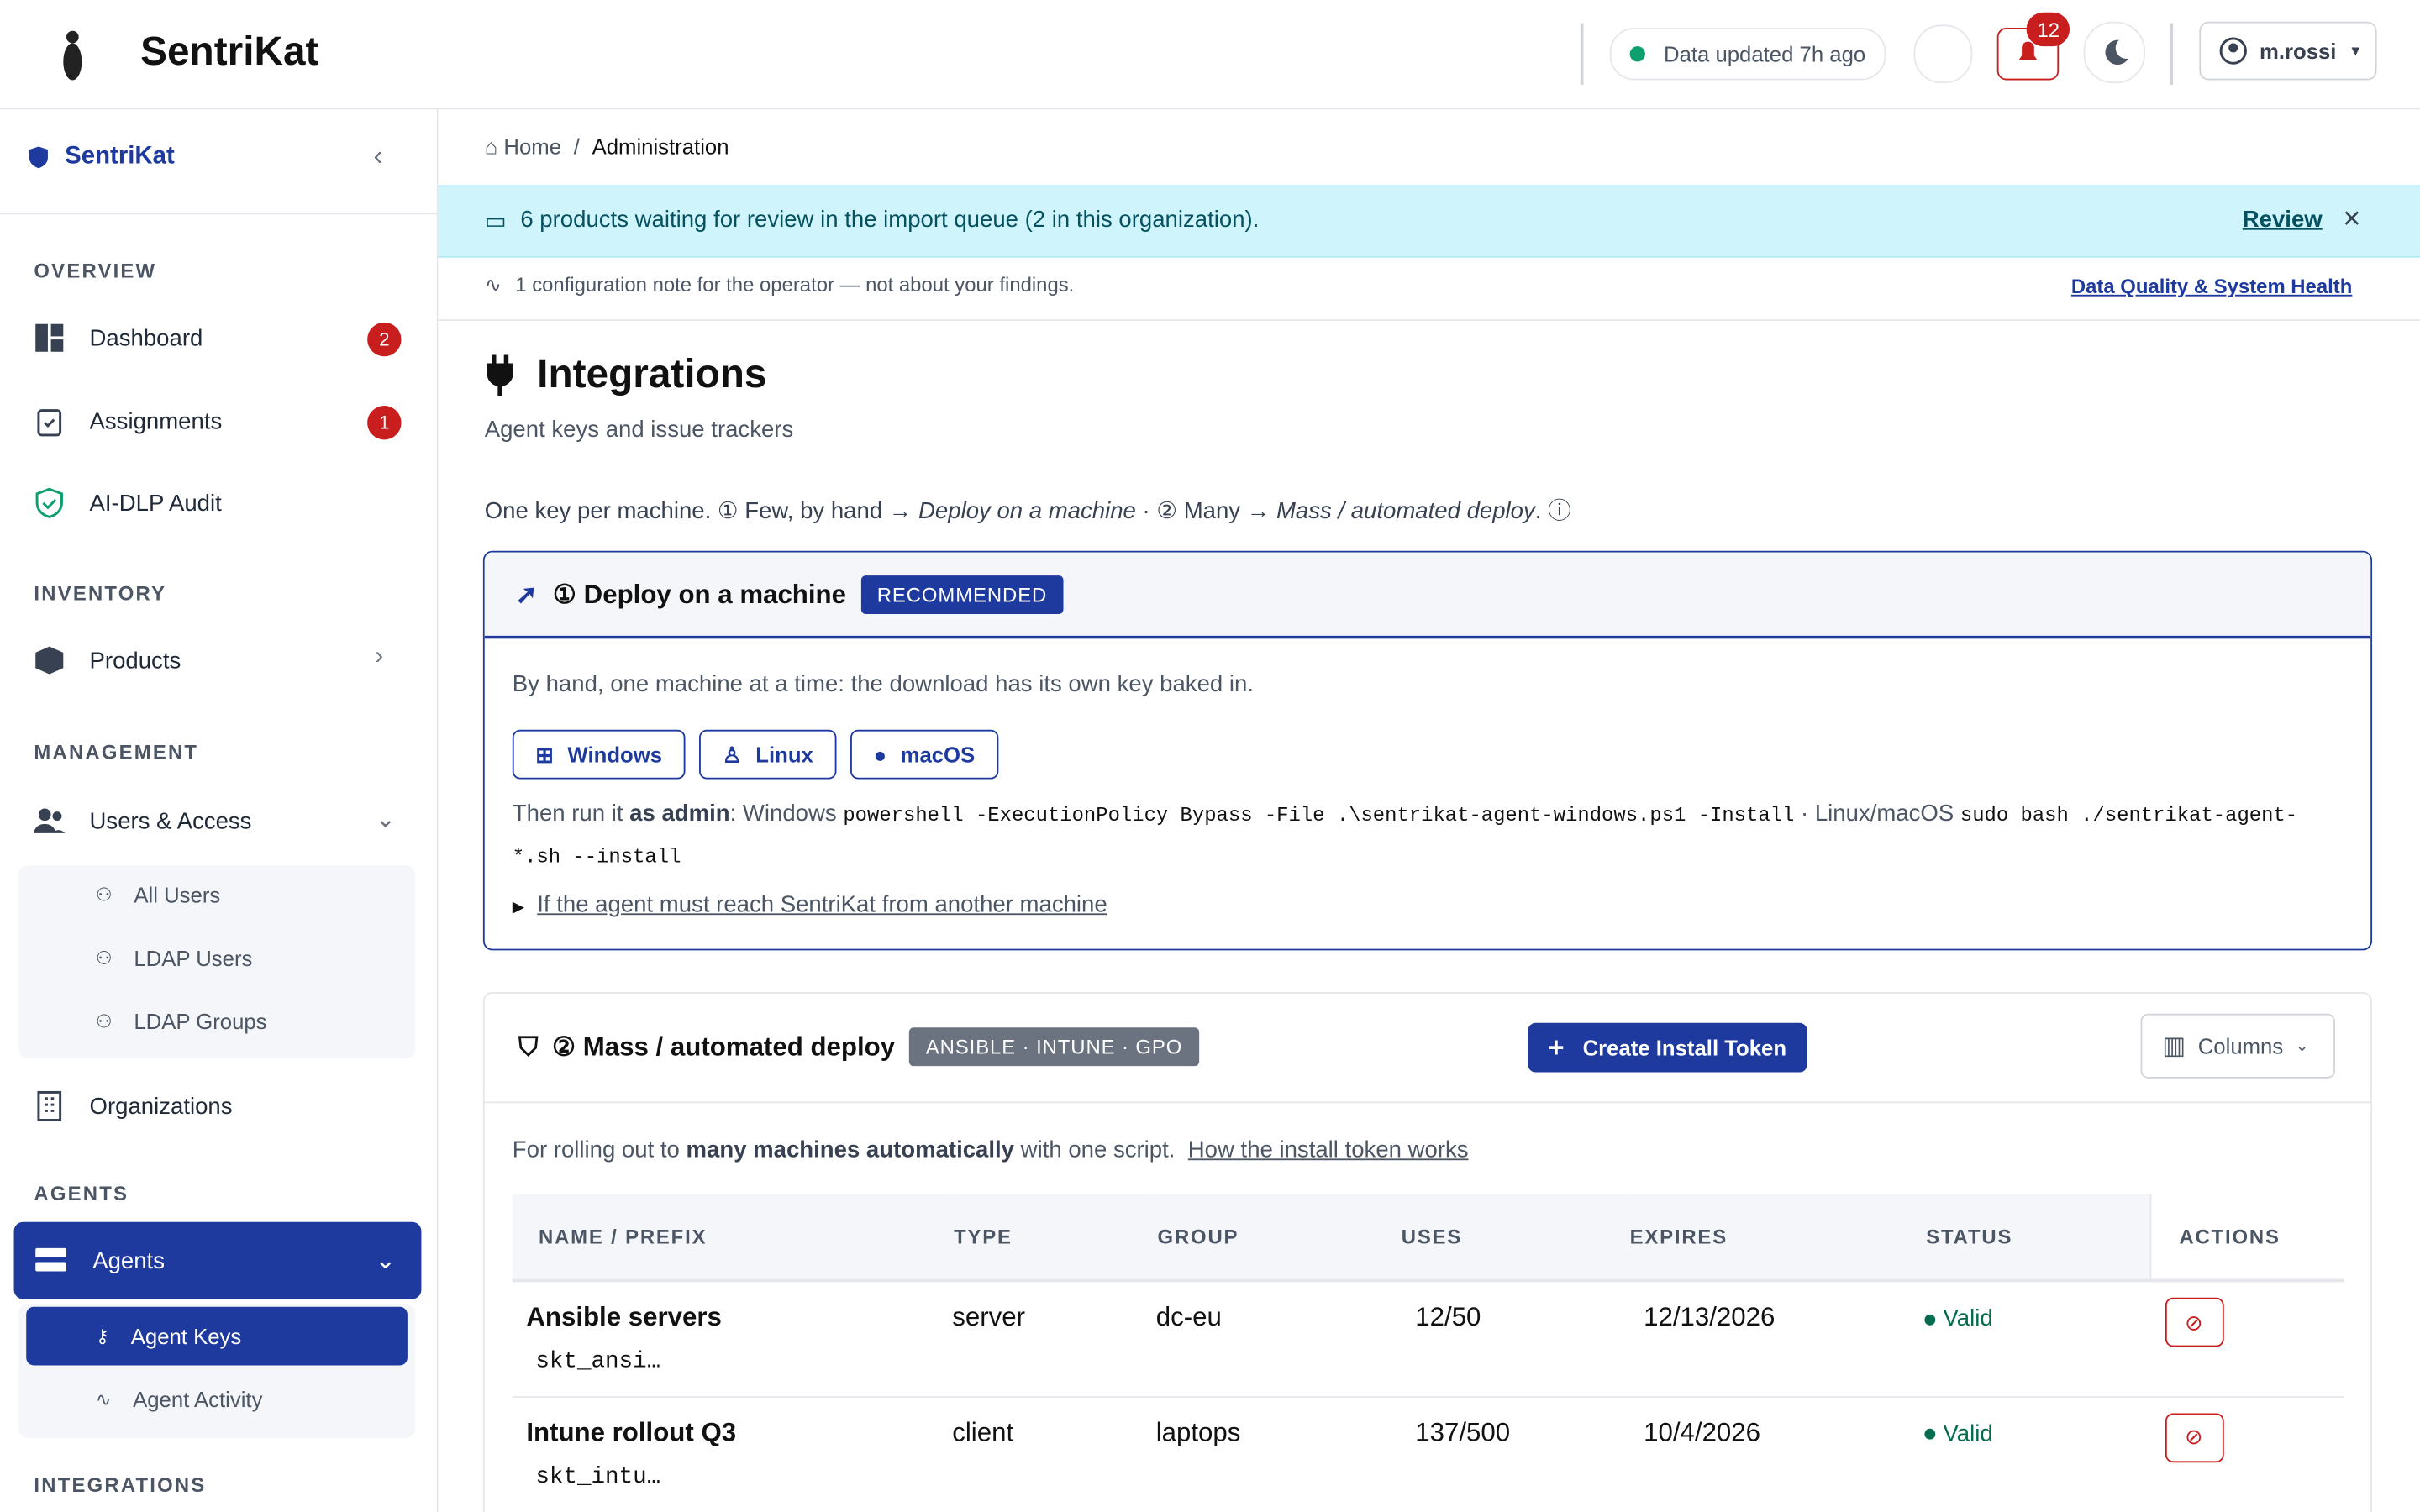 The width and height of the screenshot is (2420, 1512). Describe the element at coordinates (2172, 54) in the screenshot. I see `divider` at that location.